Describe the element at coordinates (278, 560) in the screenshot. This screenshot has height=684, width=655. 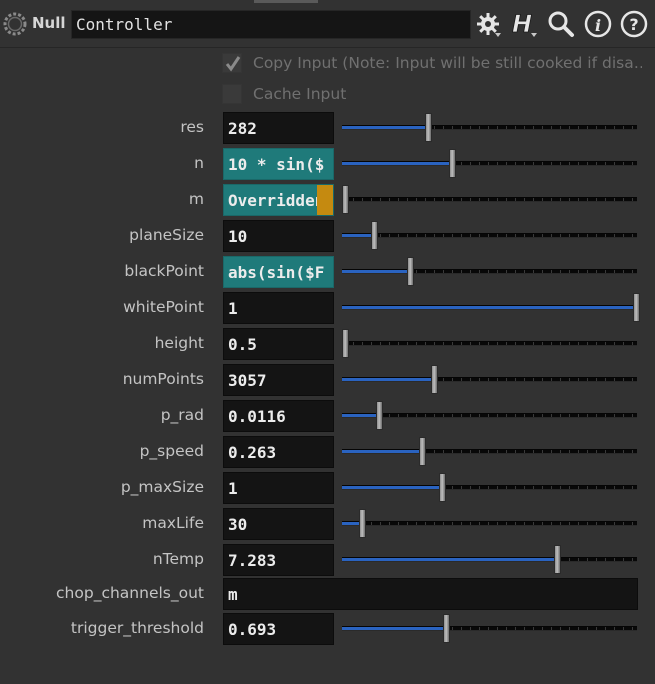
I see `param-field-ntemp: 7.283` at that location.